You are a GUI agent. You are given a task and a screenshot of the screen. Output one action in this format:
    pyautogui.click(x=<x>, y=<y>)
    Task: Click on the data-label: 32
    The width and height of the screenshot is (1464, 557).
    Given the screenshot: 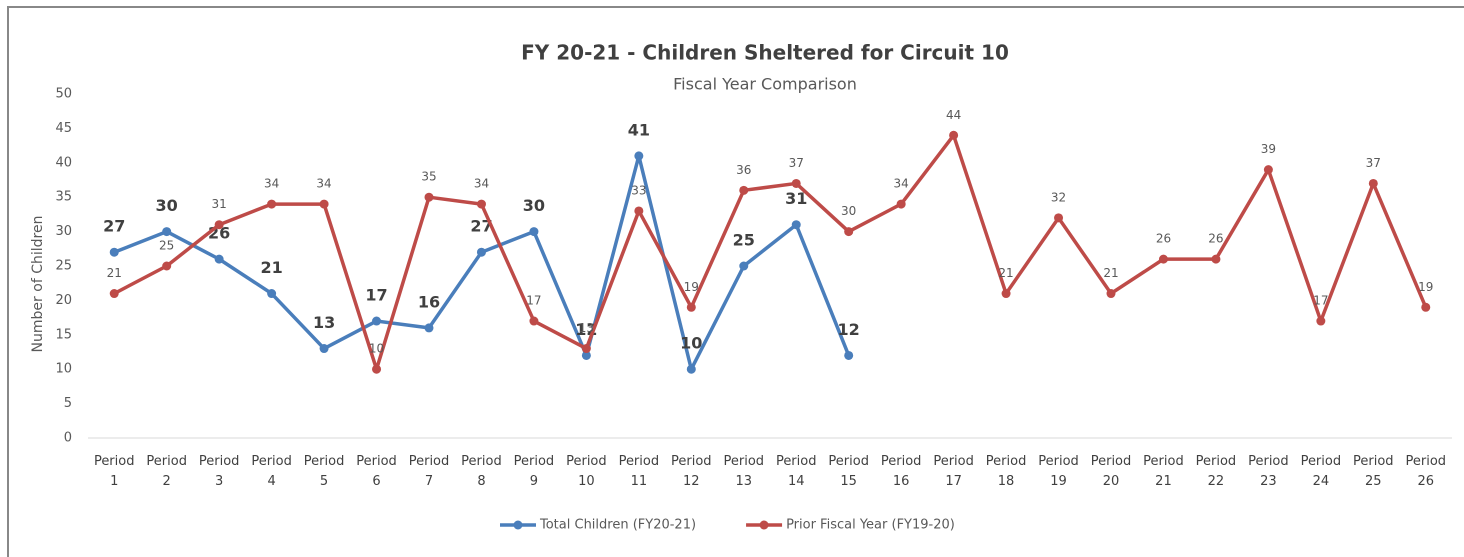 What is the action you would take?
    pyautogui.click(x=1058, y=197)
    